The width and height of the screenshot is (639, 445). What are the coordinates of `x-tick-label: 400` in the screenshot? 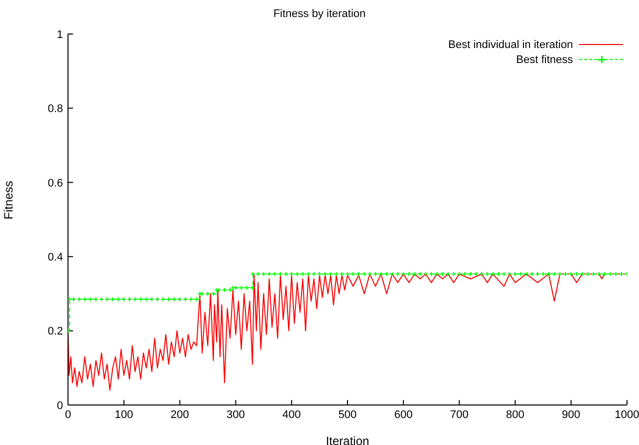 It's located at (291, 414).